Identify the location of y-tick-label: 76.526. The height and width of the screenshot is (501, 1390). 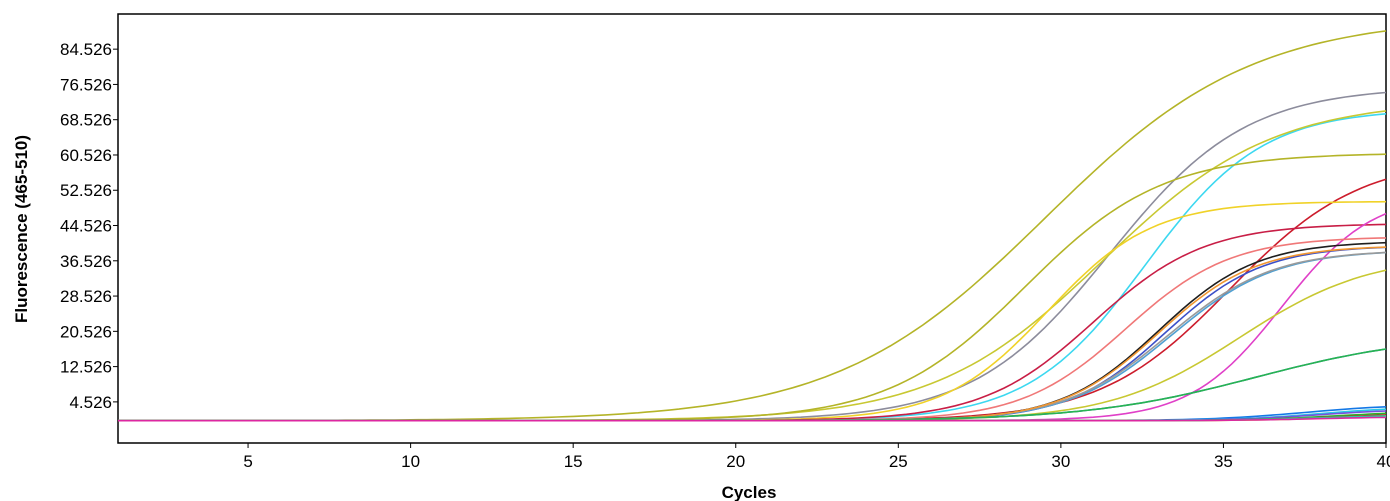
(86, 84).